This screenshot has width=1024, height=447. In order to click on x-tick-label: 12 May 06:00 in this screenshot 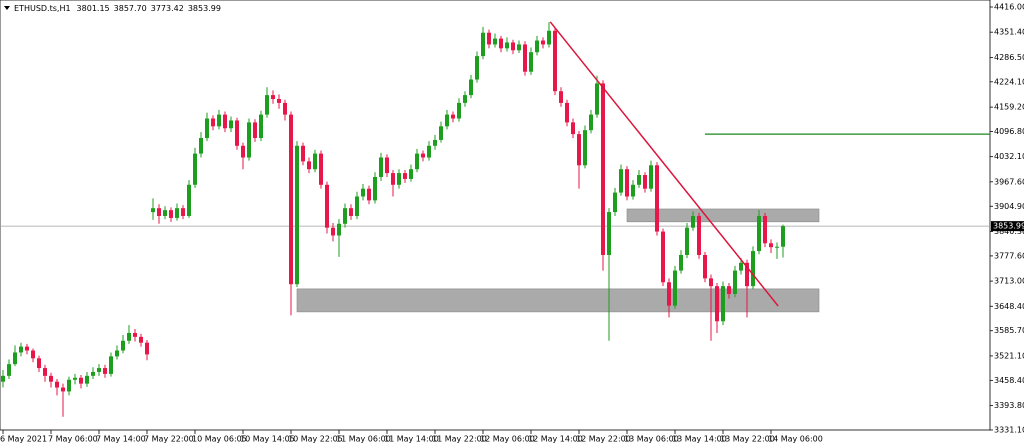, I will do `click(507, 439)`.